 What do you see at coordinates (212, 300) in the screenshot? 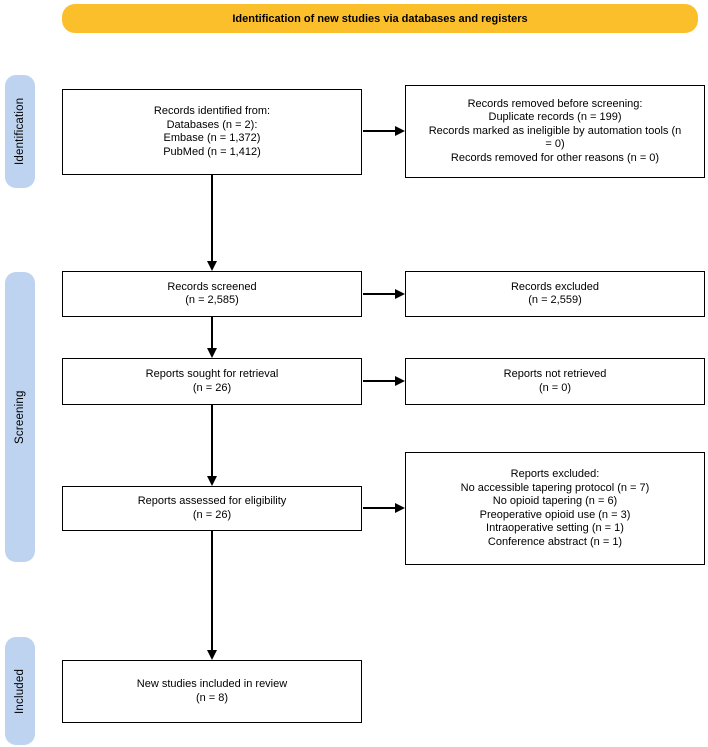
I see `box-line: (n = 2,585)` at bounding box center [212, 300].